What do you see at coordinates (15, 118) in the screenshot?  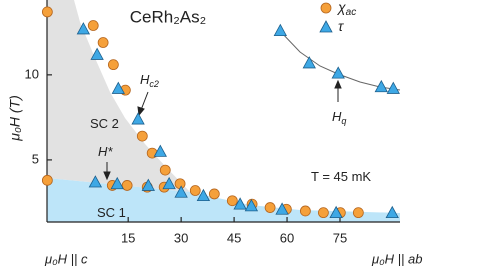 I see `y-axis-title: μ₀H (T)` at bounding box center [15, 118].